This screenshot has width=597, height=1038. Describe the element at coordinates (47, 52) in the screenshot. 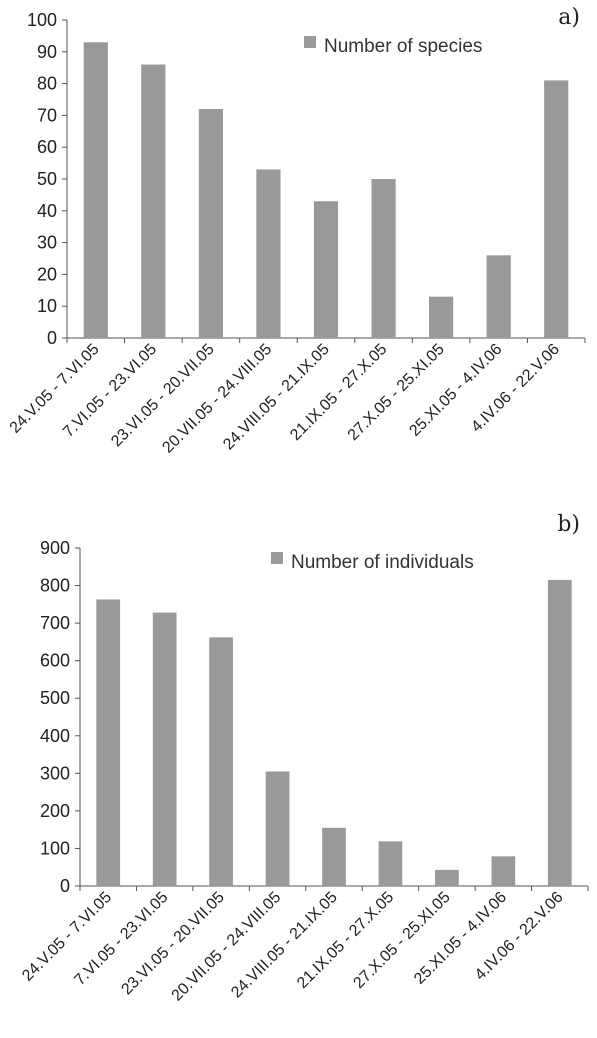

I see `y-tick-label: 90` at that location.